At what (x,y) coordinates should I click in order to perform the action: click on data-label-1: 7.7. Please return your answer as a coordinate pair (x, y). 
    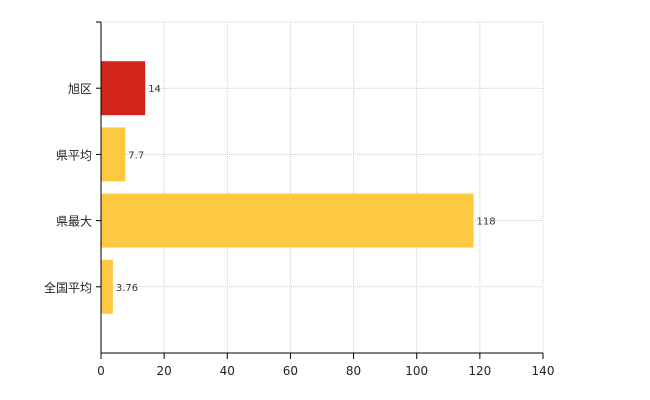
    Looking at the image, I should click on (136, 155).